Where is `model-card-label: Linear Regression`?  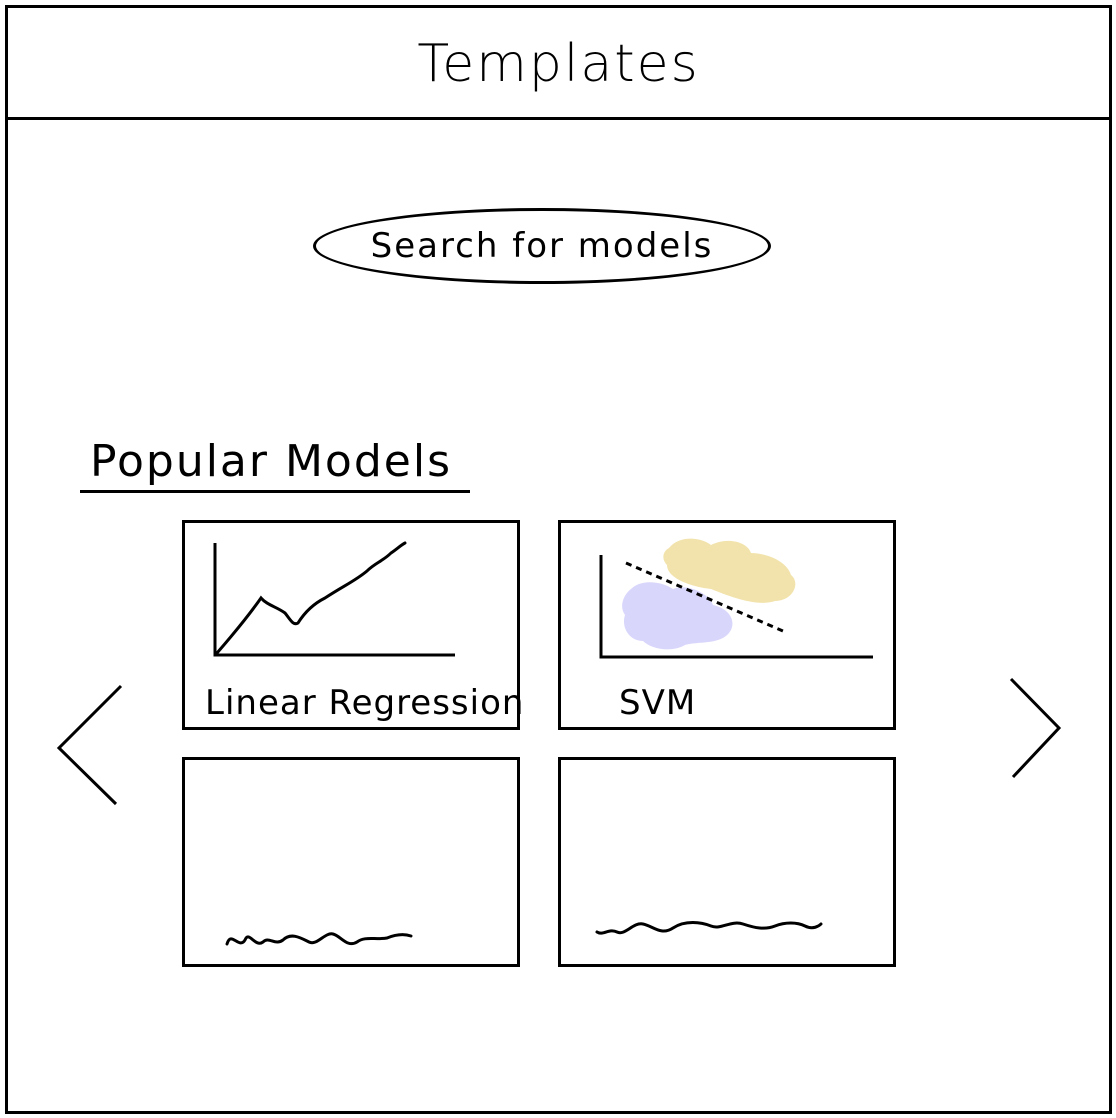
model-card-label: Linear Regression is located at coordinates (365, 703).